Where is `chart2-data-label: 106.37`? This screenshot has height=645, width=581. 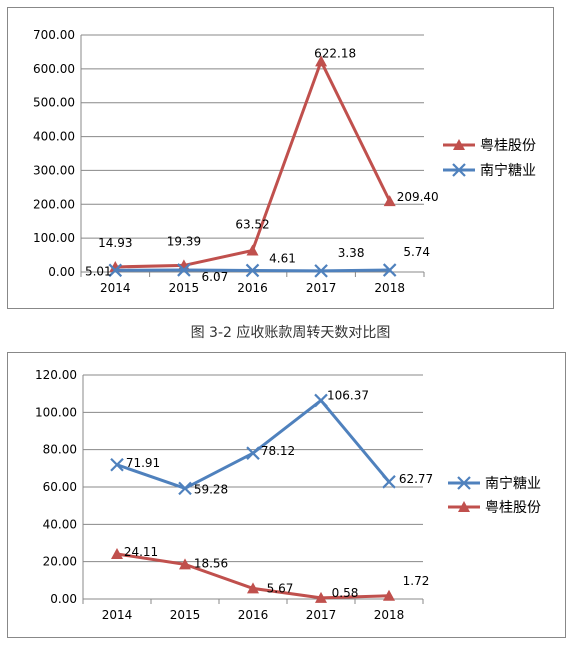
chart2-data-label: 106.37 is located at coordinates (348, 395).